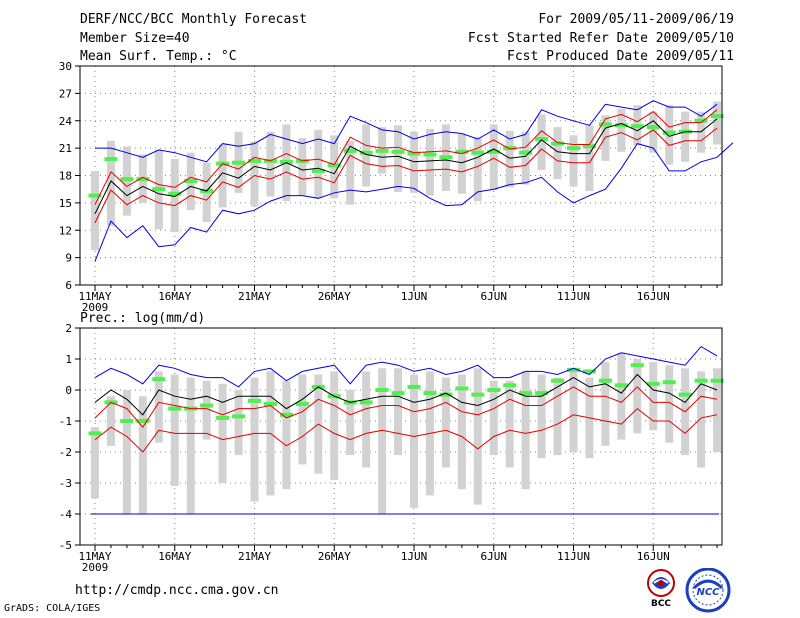 This screenshot has height=618, width=800. What do you see at coordinates (68, 390) in the screenshot?
I see `precip-ytick-label: 0` at bounding box center [68, 390].